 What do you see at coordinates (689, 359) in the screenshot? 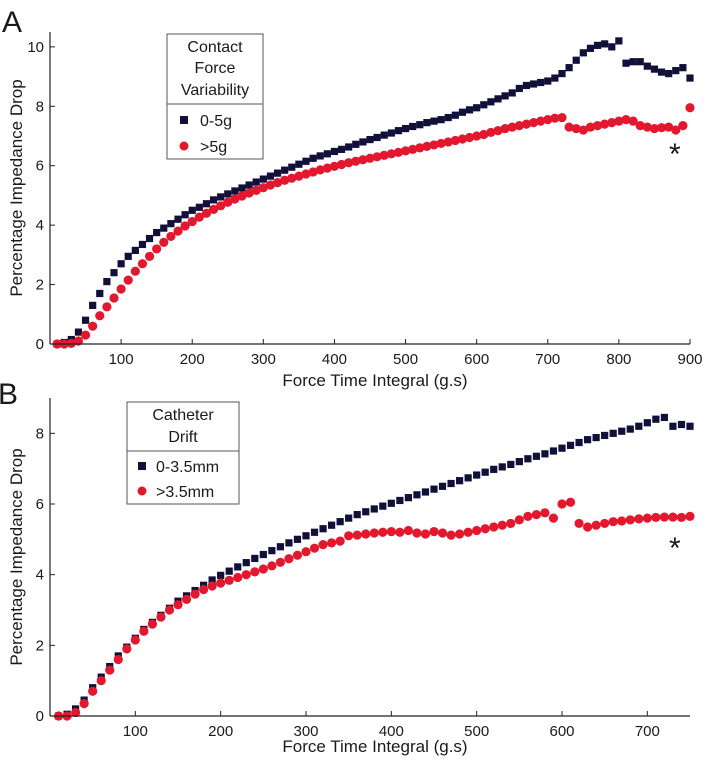
I see `panel-a-x-tick-label: 900` at bounding box center [689, 359].